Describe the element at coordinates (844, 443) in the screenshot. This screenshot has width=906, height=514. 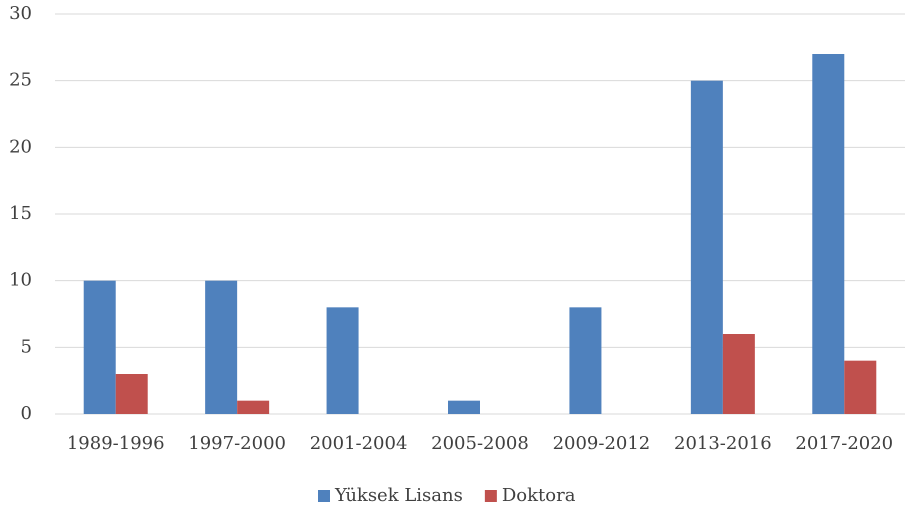
I see `x-tick-label: 2017-2020` at that location.